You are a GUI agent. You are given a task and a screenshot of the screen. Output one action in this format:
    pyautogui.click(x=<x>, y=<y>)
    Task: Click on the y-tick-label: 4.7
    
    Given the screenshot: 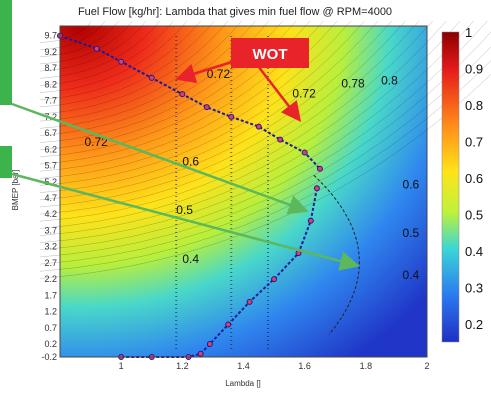 What is the action you would take?
    pyautogui.click(x=50, y=198)
    